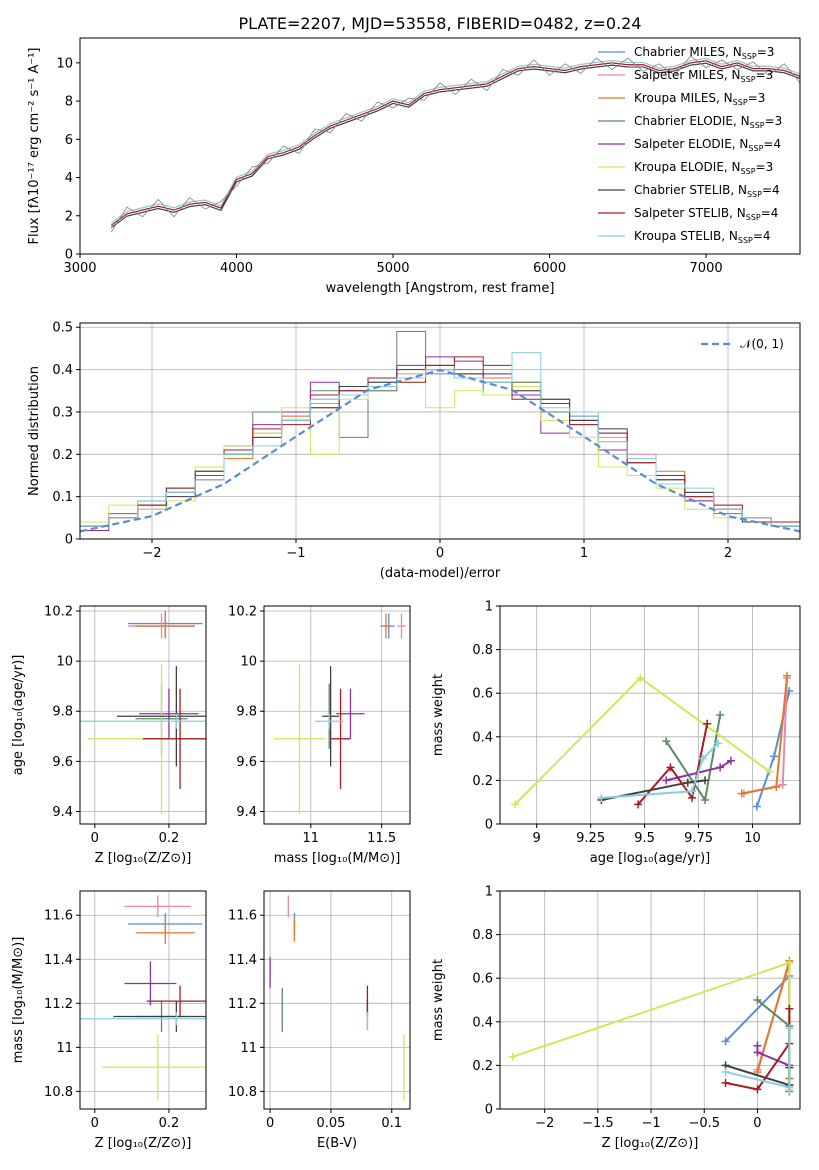 This screenshot has height=1170, width=819. I want to click on y-tick-label: 0.6, so click(482, 694).